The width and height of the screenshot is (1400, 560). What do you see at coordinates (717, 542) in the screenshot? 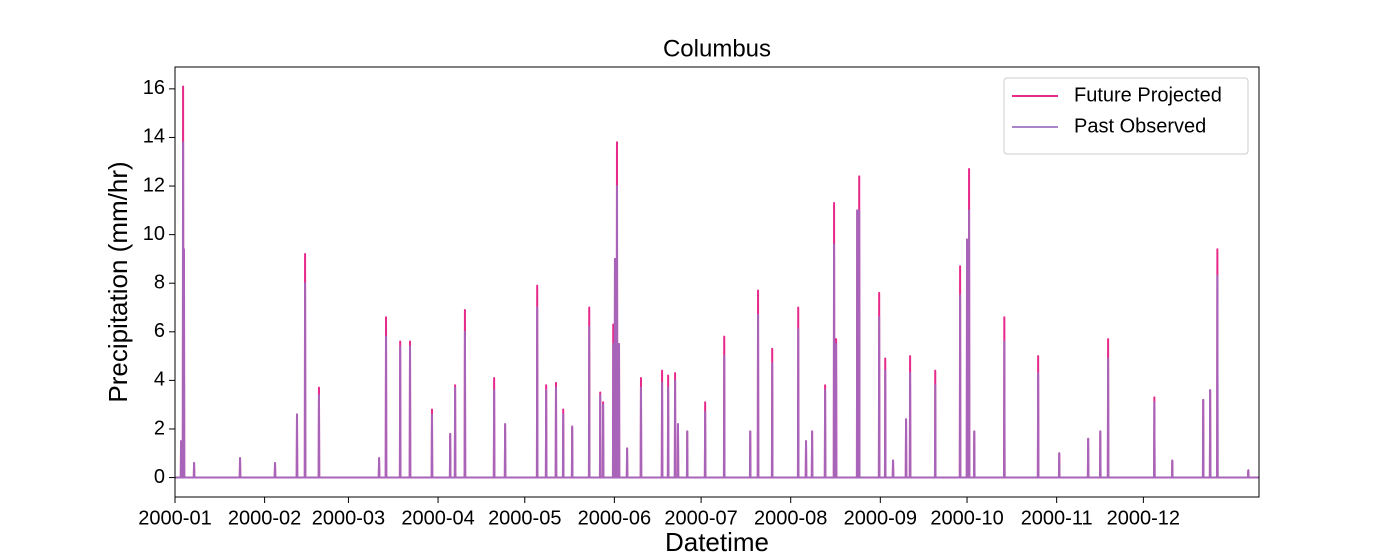
I see `x-axis-title: Datetime` at bounding box center [717, 542].